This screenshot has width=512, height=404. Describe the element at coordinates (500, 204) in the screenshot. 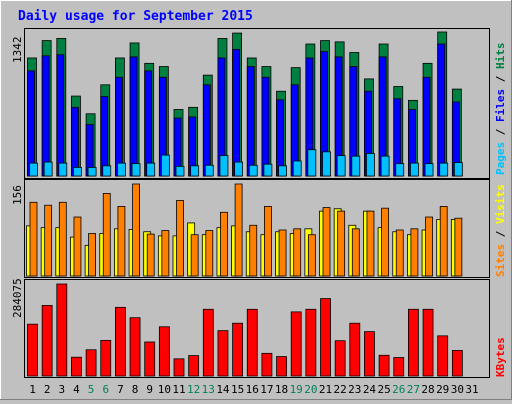

I see `legend-visits: Visits` at that location.